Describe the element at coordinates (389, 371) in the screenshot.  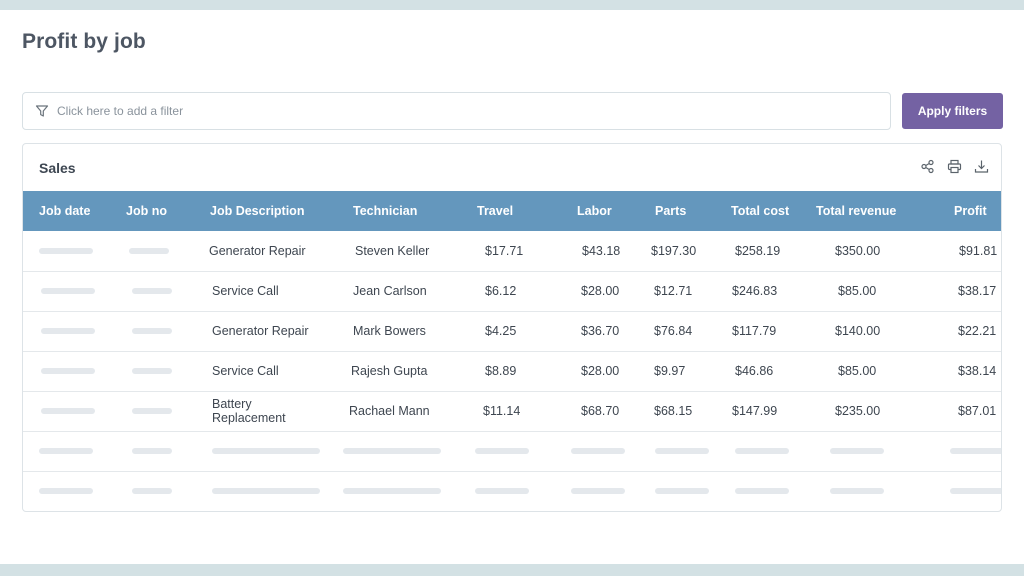
I see `technician-cell: Rajesh Gupta` at that location.